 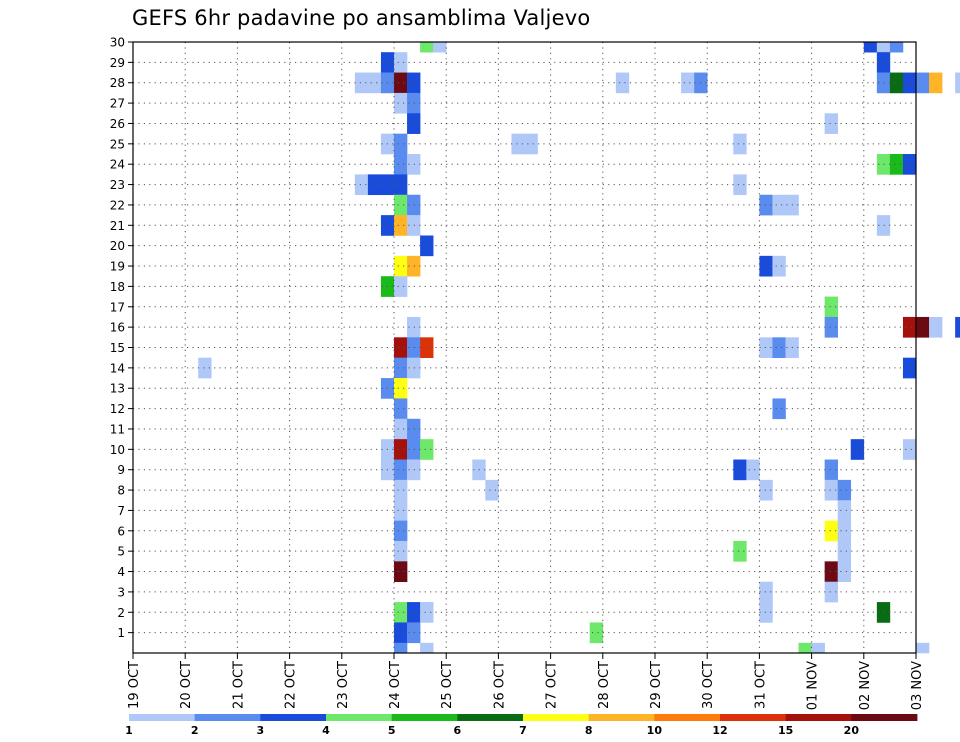 What do you see at coordinates (117, 246) in the screenshot?
I see `y-tick-label: 20` at bounding box center [117, 246].